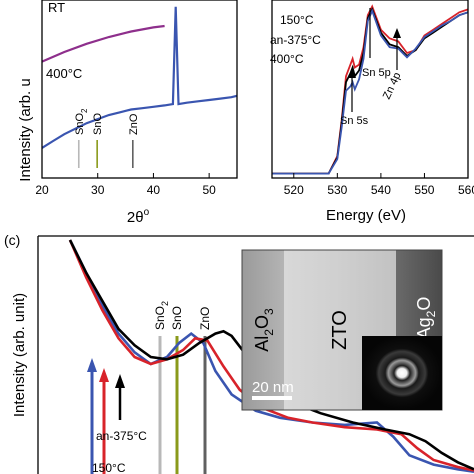  What do you see at coordinates (466, 190) in the screenshot?
I see `panel-b-xtick-label-4: 560` at bounding box center [466, 190].